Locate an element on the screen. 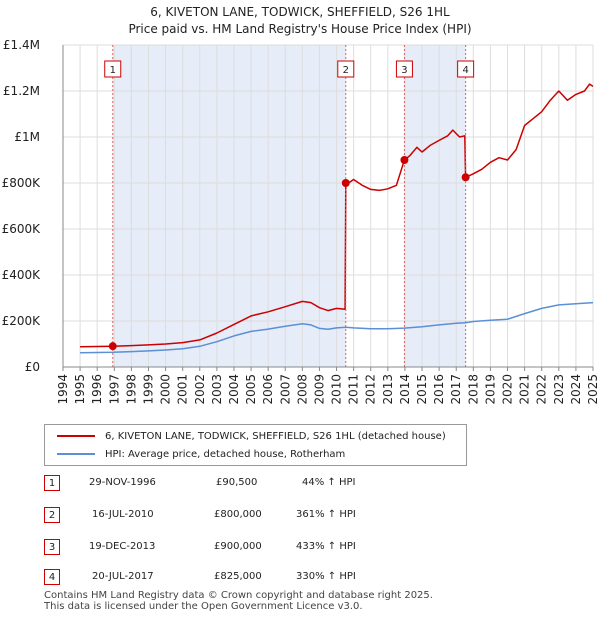  y-tick-label: £800K is located at coordinates (22, 183).